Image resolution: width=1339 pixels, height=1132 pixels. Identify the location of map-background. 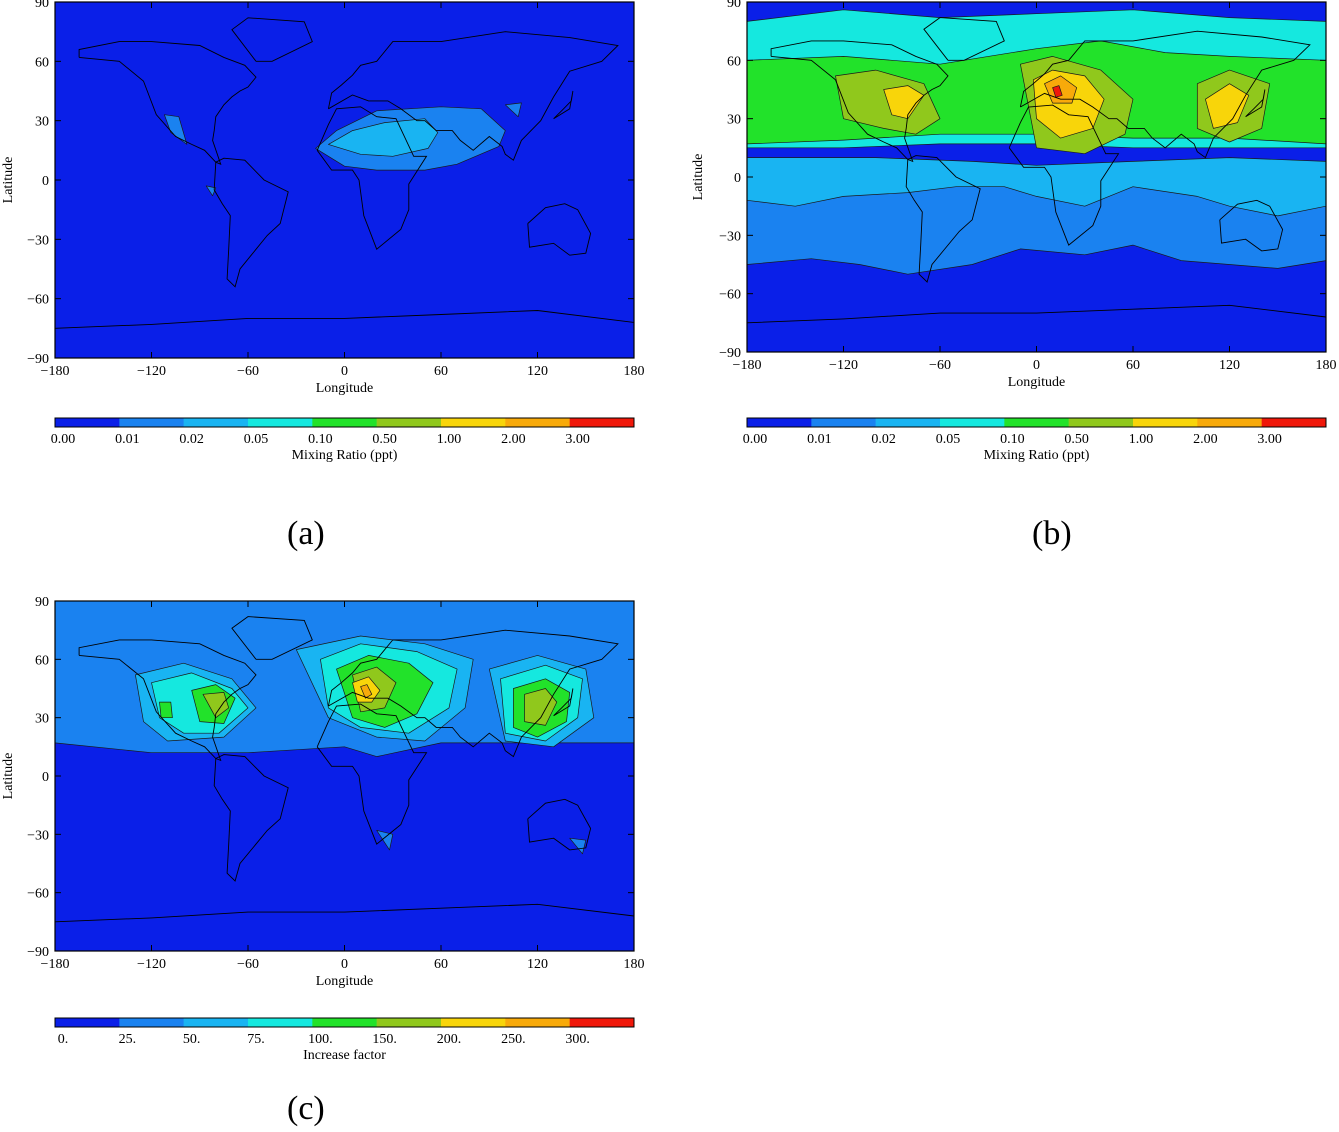
(344, 180).